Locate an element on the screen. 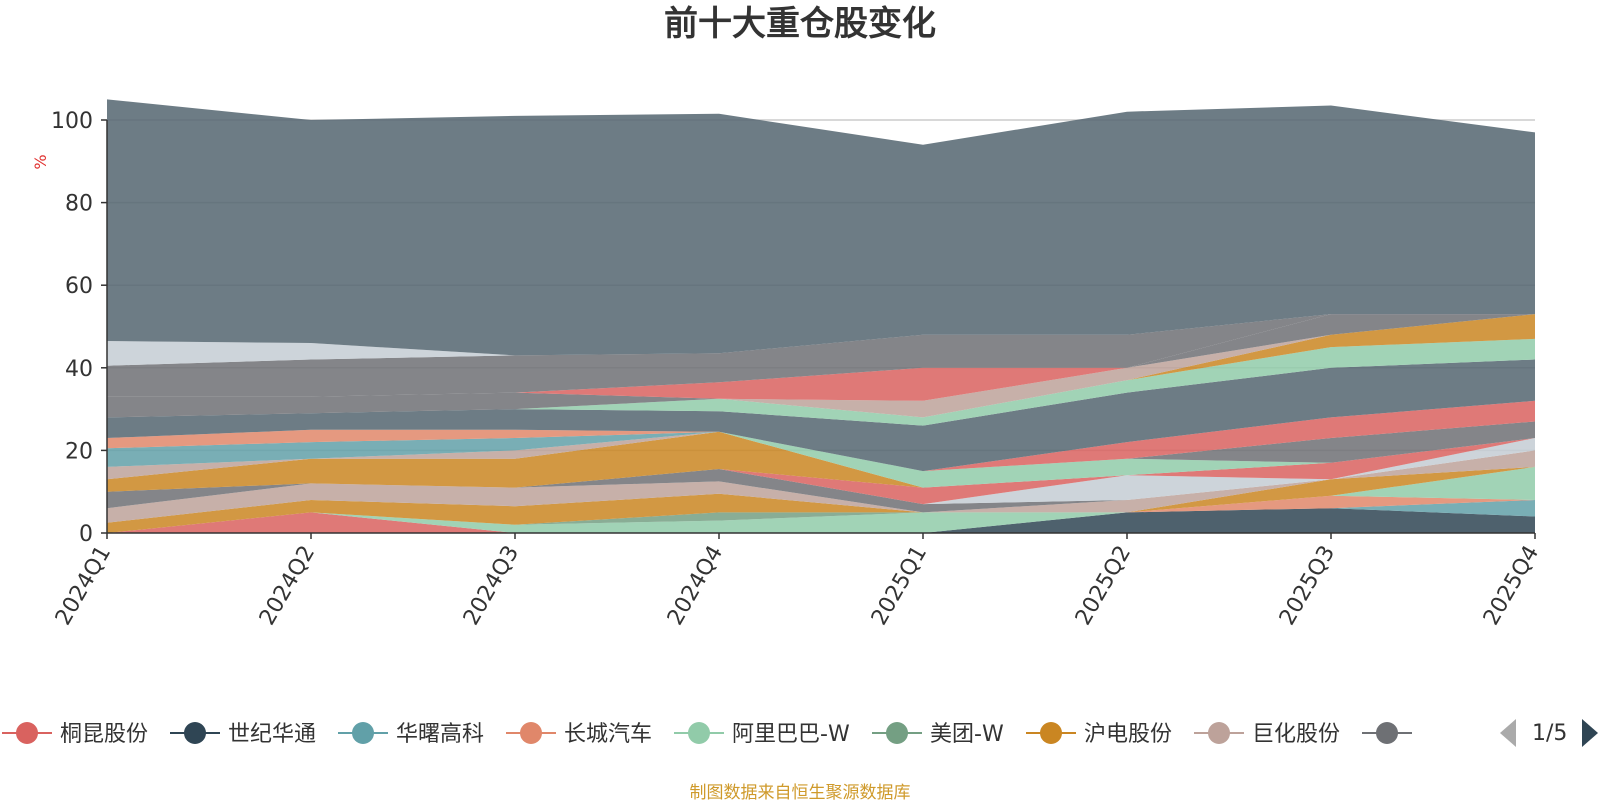  legend-label: 桐昆股份 is located at coordinates (104, 734).